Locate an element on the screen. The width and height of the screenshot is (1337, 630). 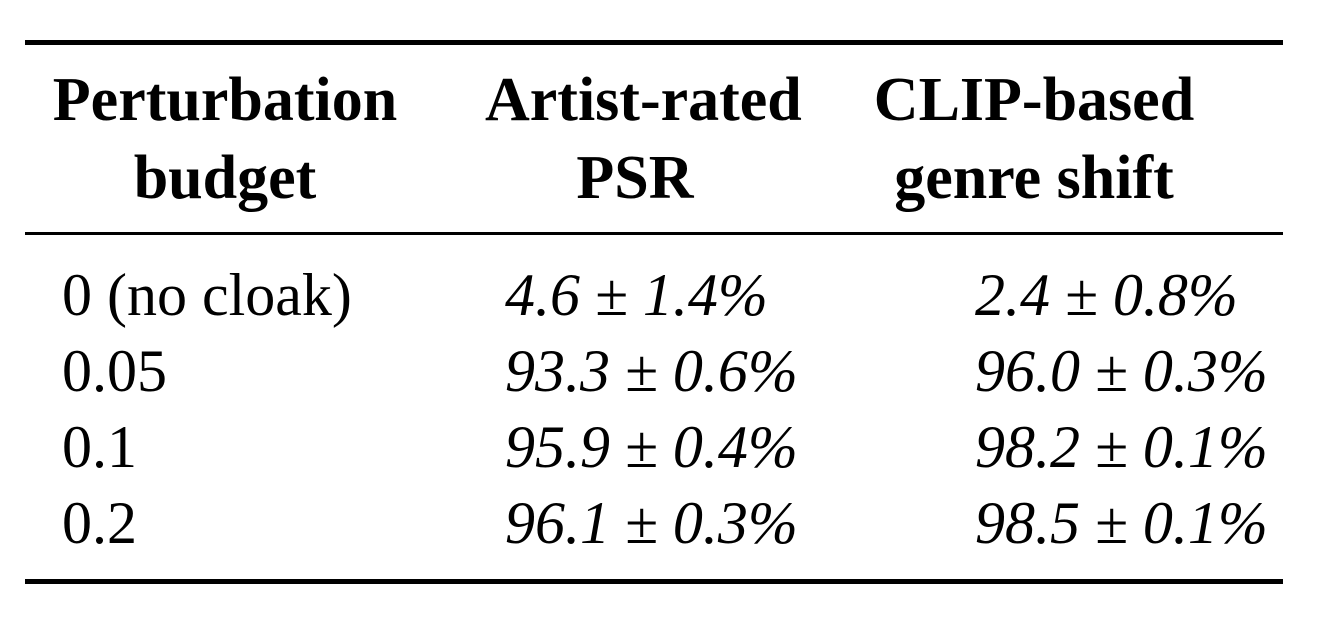
header-clip-genre-shift: CLIP-based genre shift is located at coordinates (1034, 138).